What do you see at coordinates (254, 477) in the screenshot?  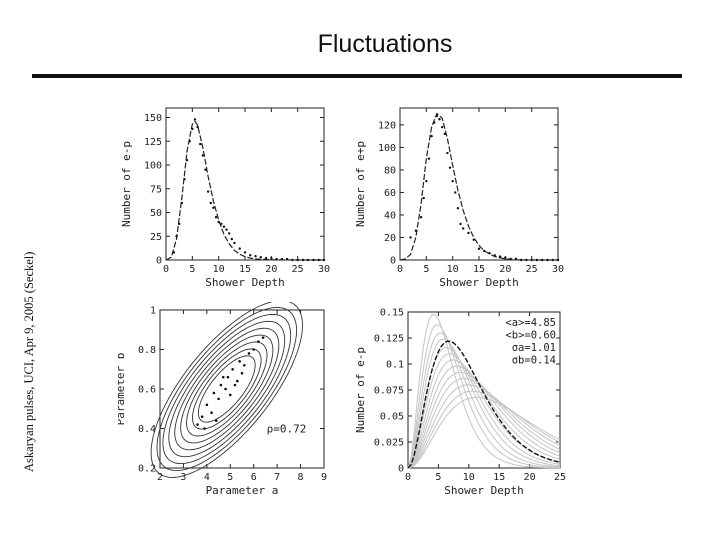 I see `x-tick-label: 6` at bounding box center [254, 477].